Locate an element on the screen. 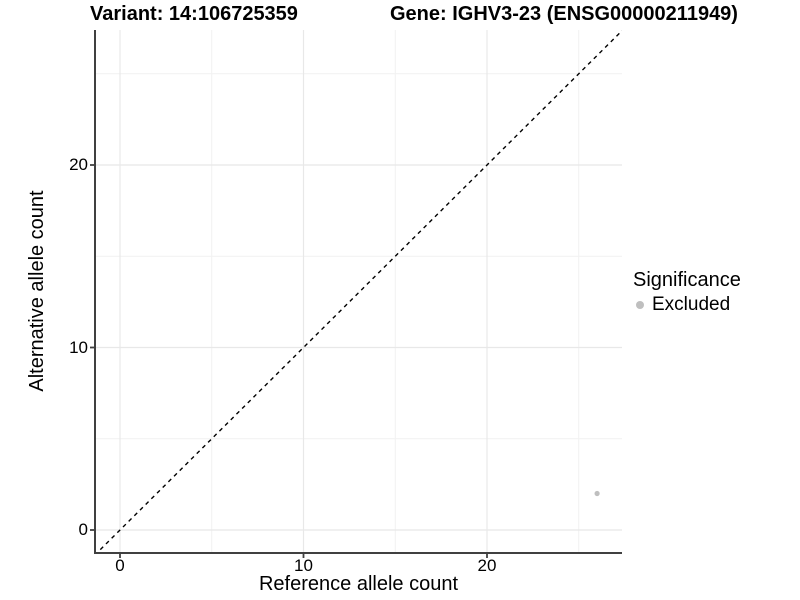 Image resolution: width=800 pixels, height=600 pixels. y-axis-title: Alternative allele count is located at coordinates (37, 291).